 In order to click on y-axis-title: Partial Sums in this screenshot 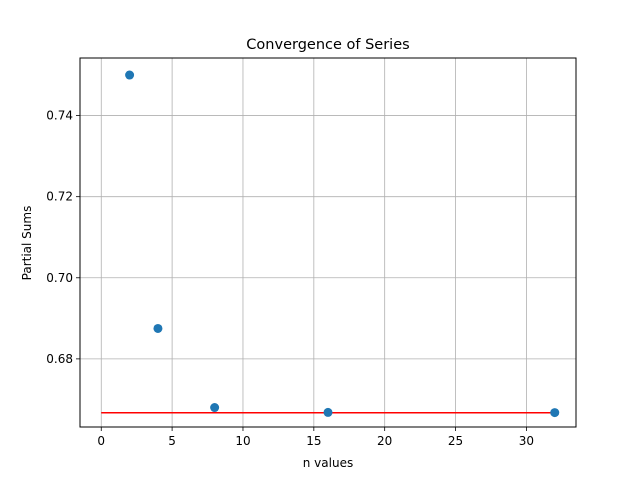, I will do `click(27, 243)`.